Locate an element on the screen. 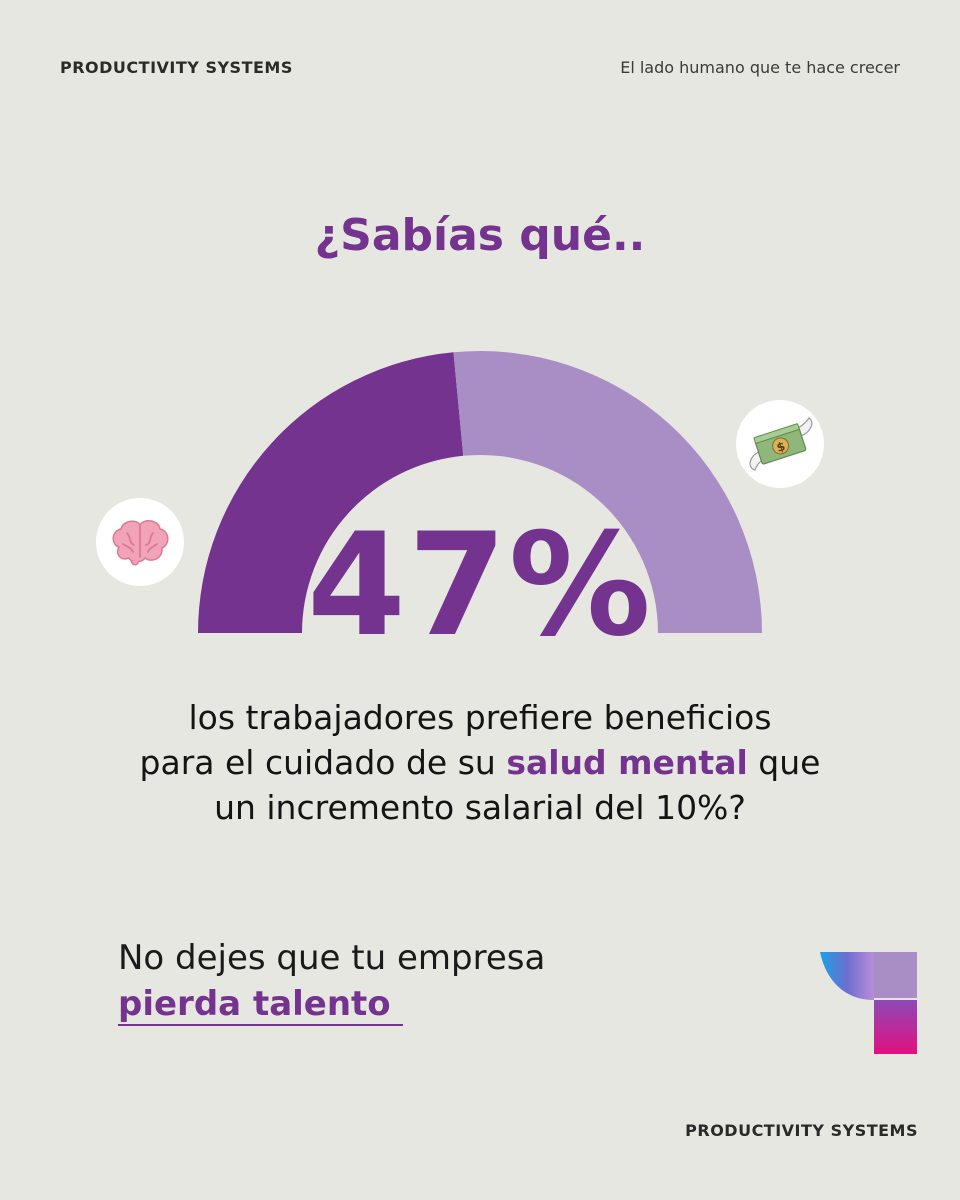 The image size is (960, 1200). statement-line-1: los trabajadores prefiere beneficios is located at coordinates (480, 717).